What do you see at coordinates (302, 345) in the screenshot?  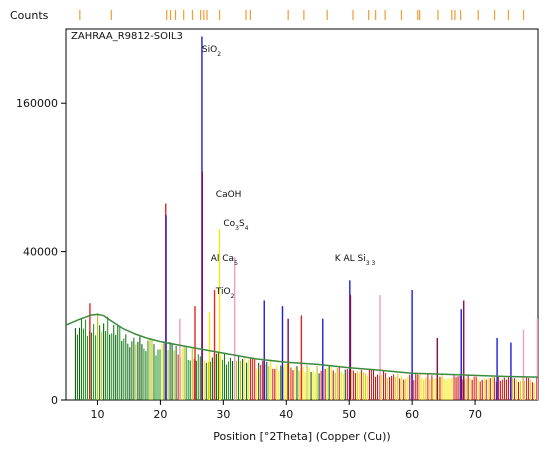 I see `background-curve` at bounding box center [302, 345].